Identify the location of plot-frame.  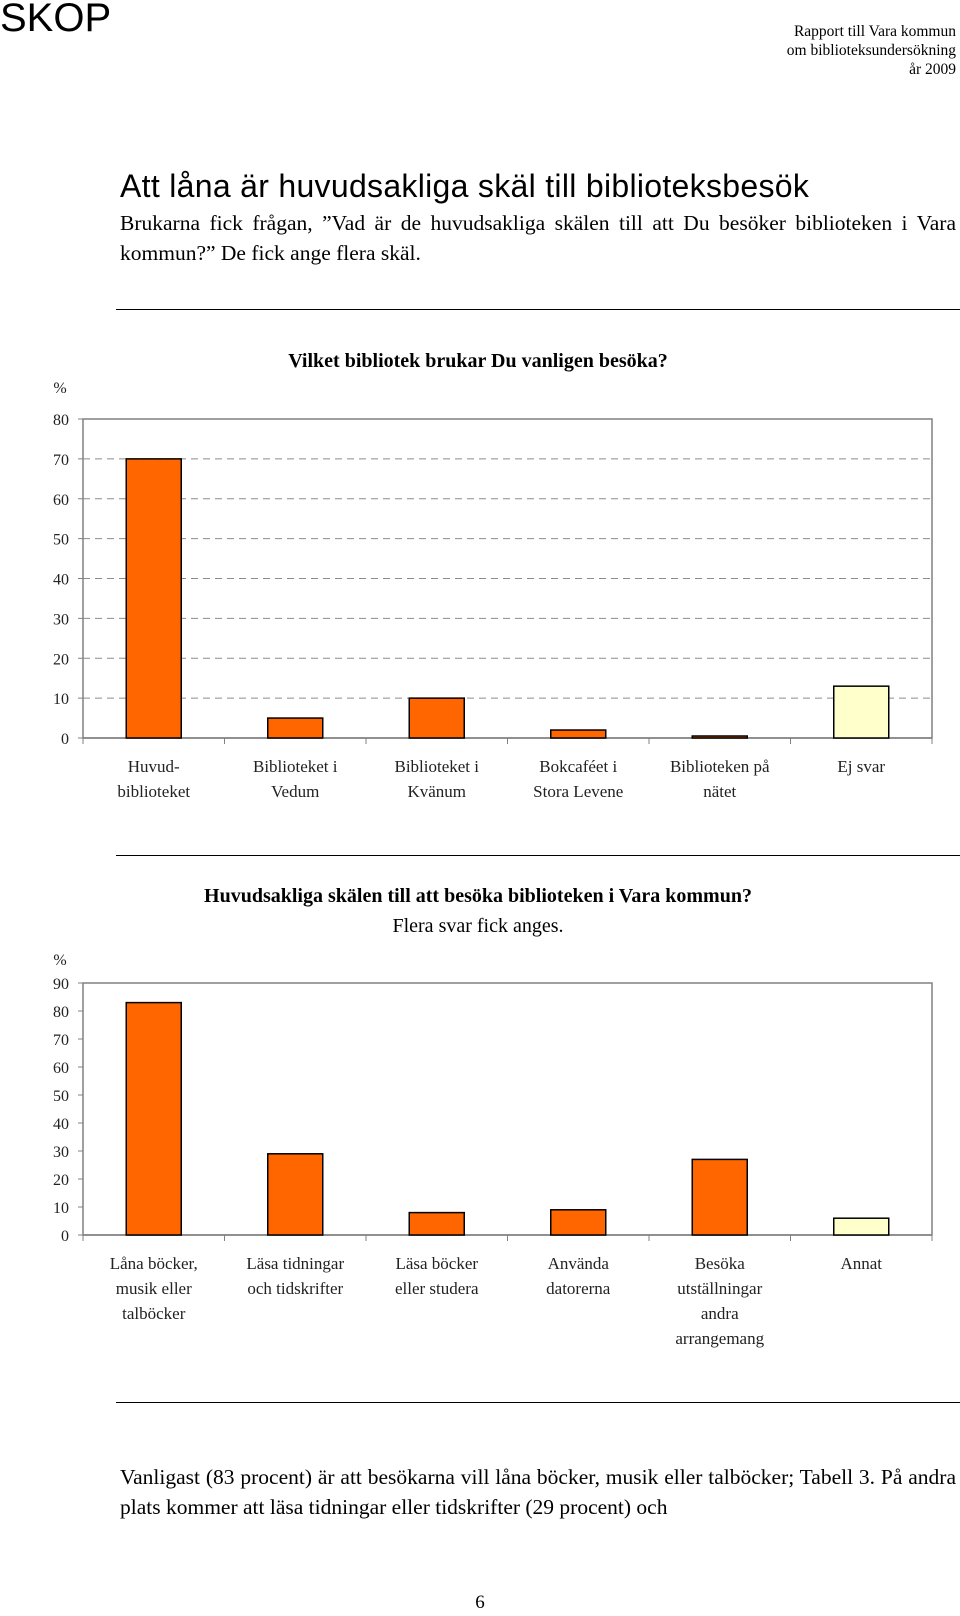
(507, 1109).